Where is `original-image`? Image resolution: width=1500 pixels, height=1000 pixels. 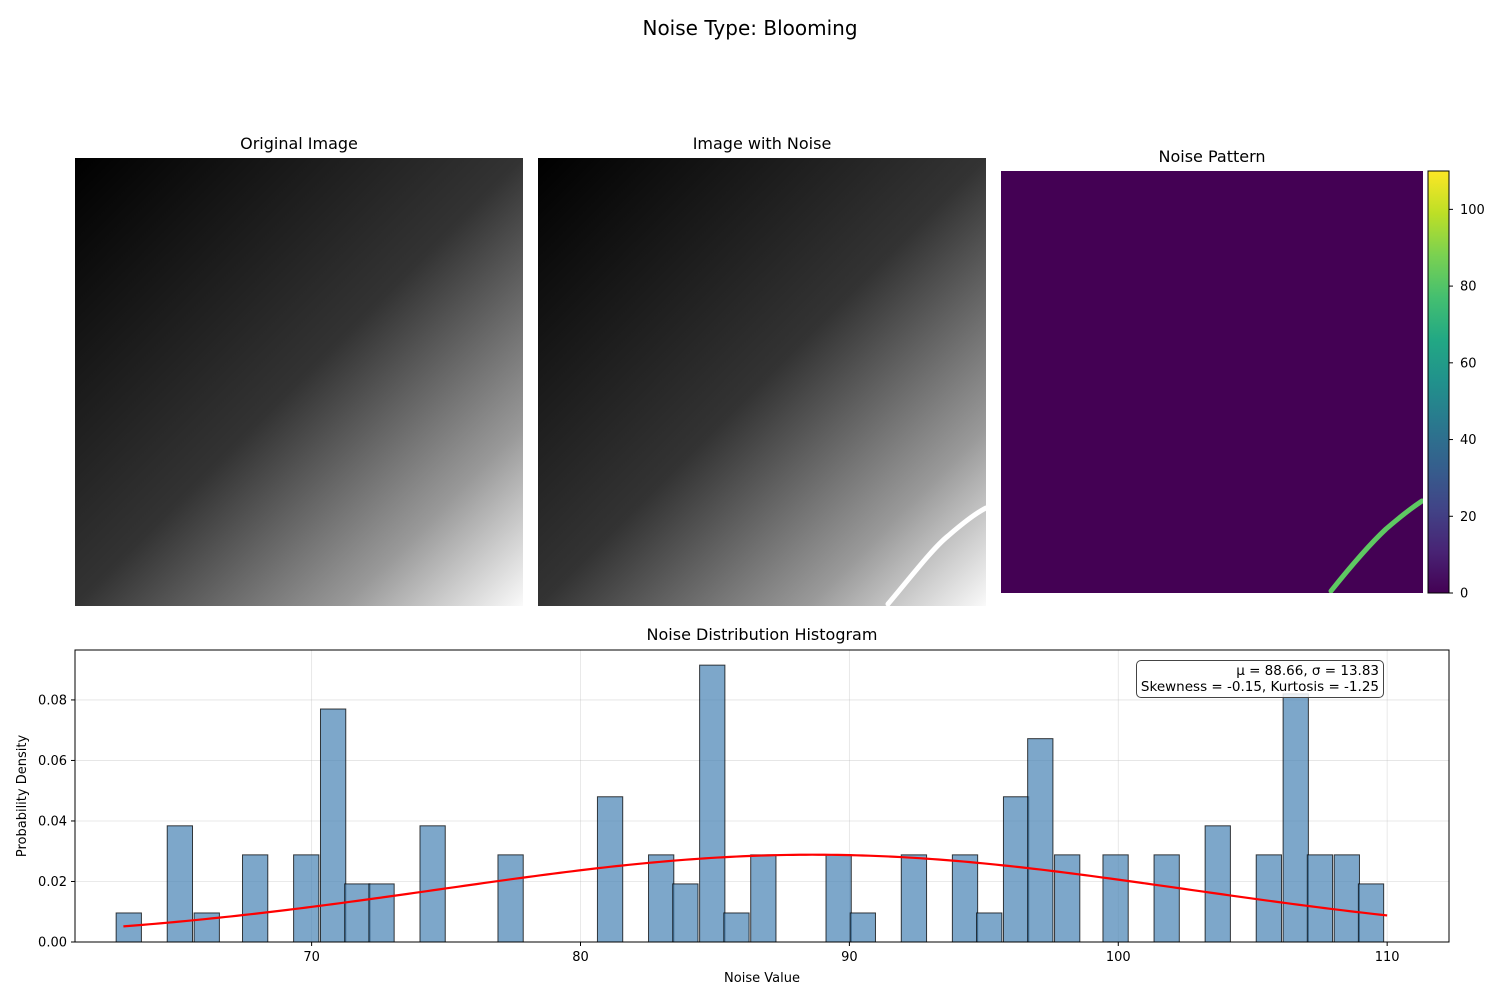 original-image is located at coordinates (299, 382).